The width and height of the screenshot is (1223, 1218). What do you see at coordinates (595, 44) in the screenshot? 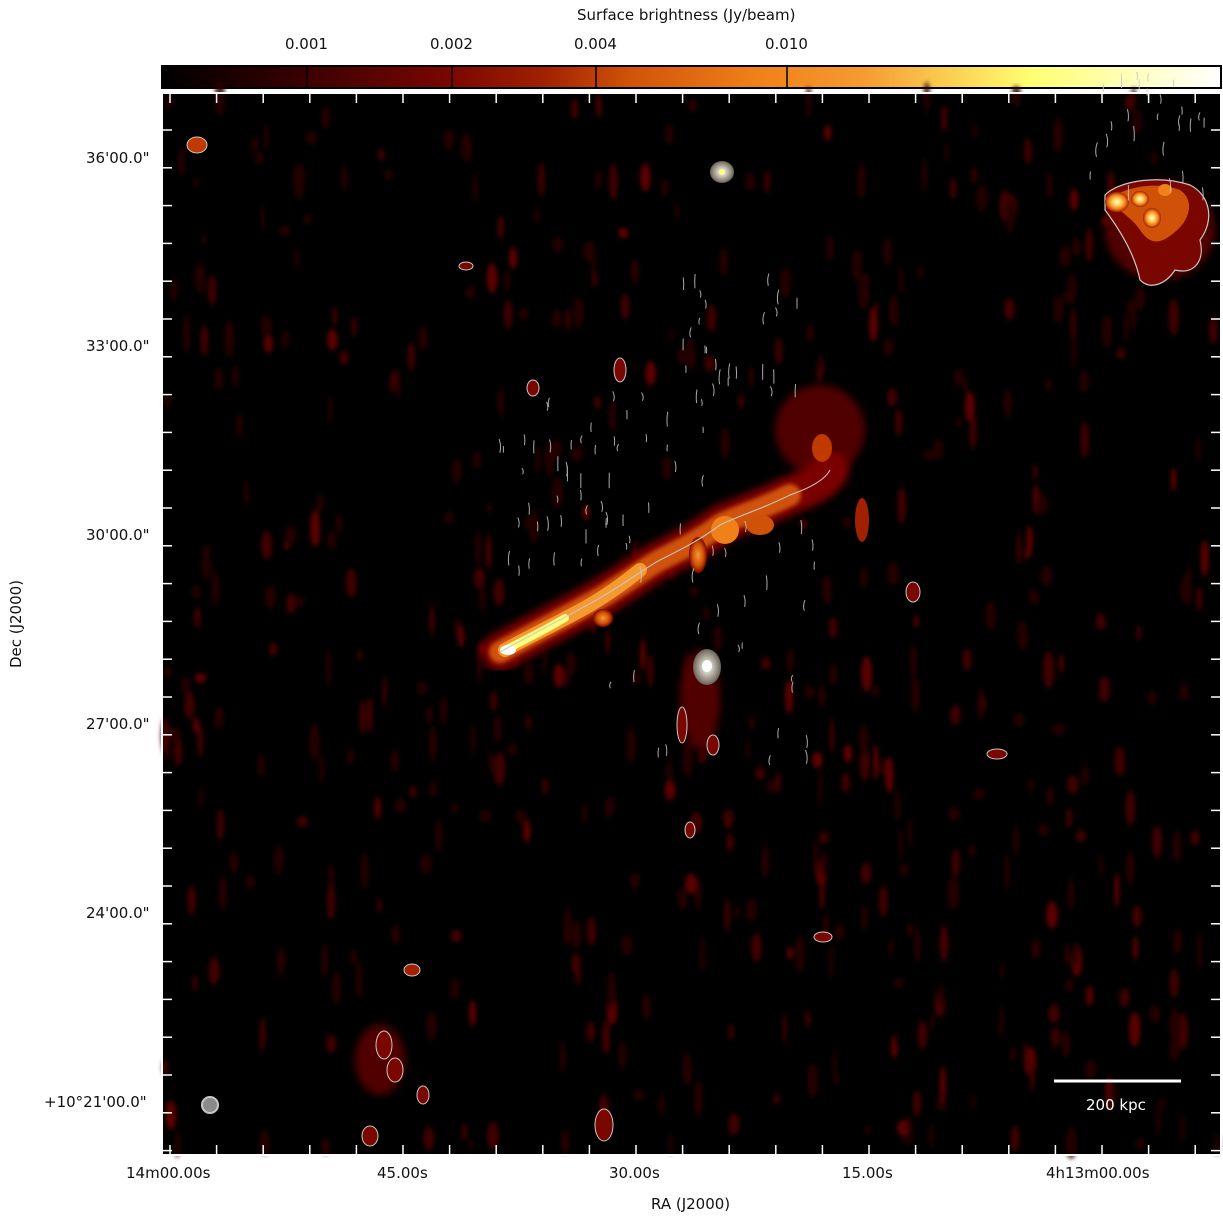
I see `colorbar-tick-label: 0.004` at bounding box center [595, 44].